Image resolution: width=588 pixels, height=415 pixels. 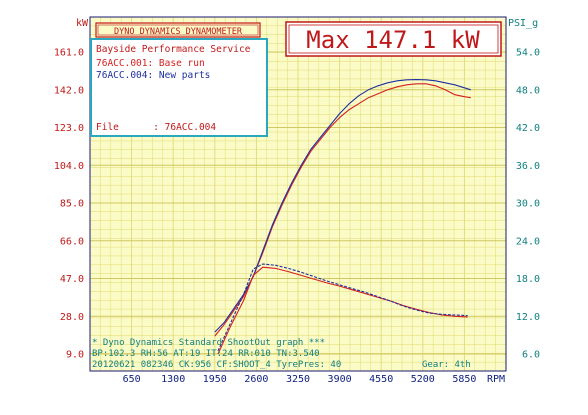 I want to click on left-axis-tick-label: 142.0, so click(x=69, y=90).